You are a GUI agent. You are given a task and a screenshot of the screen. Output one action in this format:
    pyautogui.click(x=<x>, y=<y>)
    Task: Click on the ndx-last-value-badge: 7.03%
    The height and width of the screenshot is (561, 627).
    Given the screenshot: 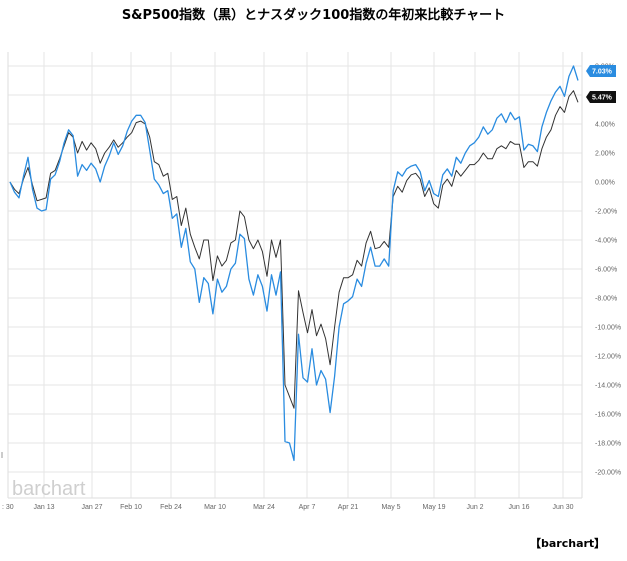 What is the action you would take?
    pyautogui.click(x=601, y=71)
    